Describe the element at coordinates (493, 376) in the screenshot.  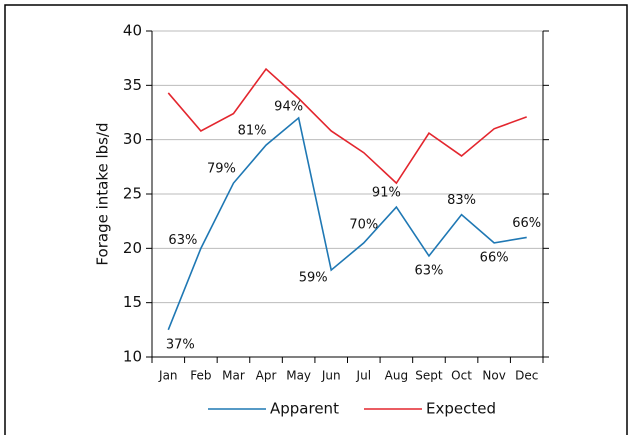
I see `x-tick-label: Nov` at that location.